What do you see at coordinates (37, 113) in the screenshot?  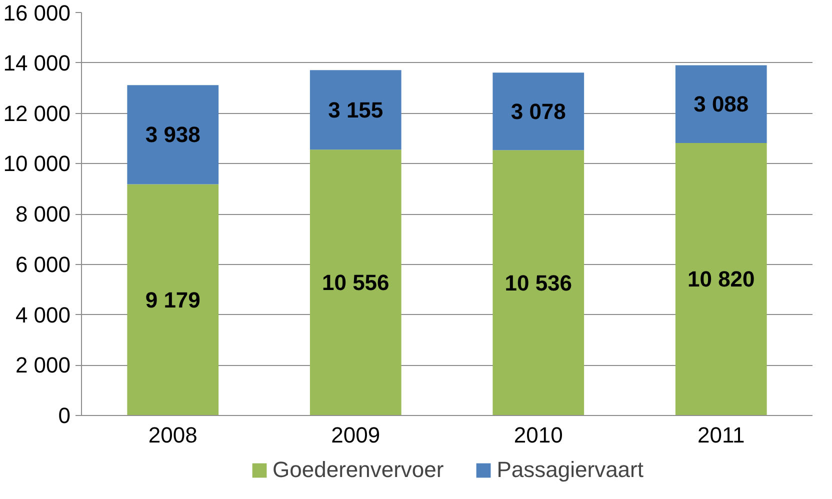 I see `y-tick-label: 12 000` at bounding box center [37, 113].